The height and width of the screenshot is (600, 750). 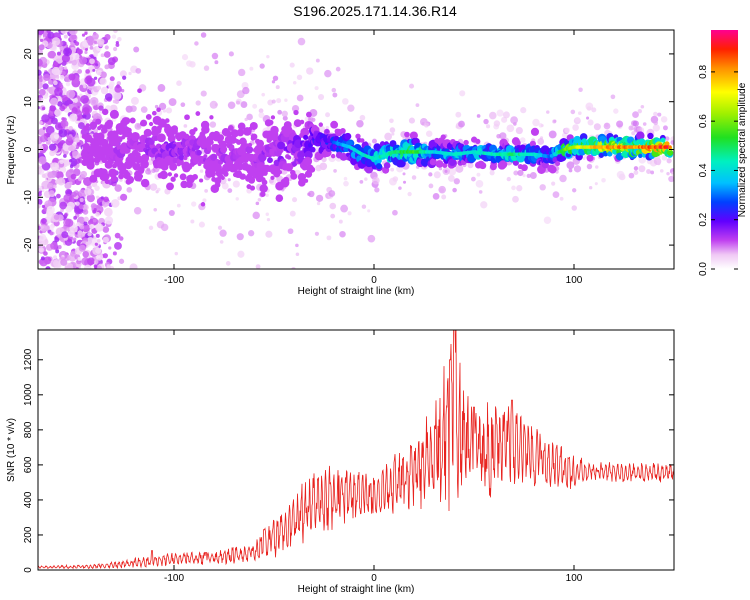 What do you see at coordinates (742, 149) in the screenshot?
I see `colorbar-label: Normalized spectral amplitude` at bounding box center [742, 149].